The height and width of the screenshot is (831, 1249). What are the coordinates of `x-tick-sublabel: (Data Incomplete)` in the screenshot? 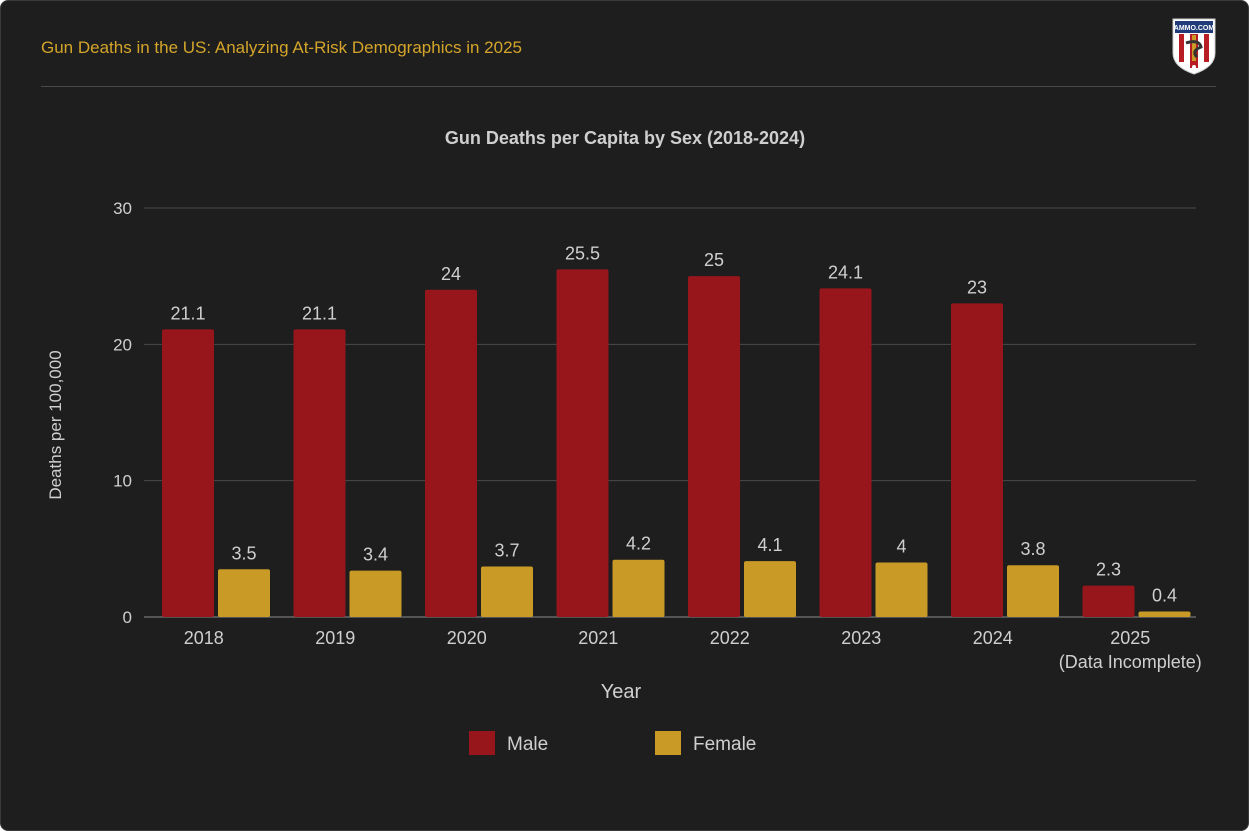 It's located at (1130, 662).